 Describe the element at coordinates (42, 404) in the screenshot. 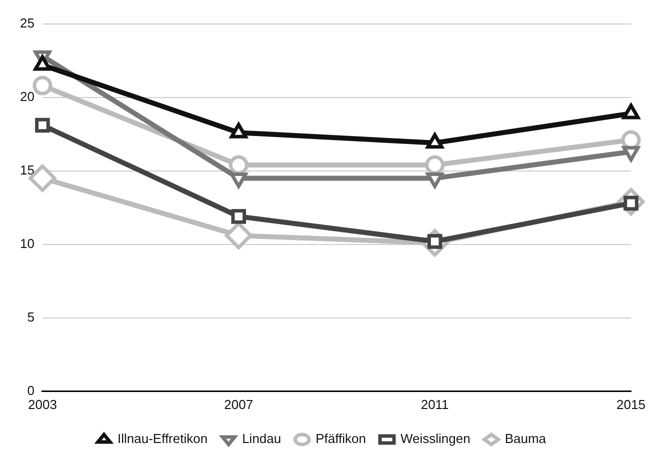

I see `x-tick-label: 2003` at that location.